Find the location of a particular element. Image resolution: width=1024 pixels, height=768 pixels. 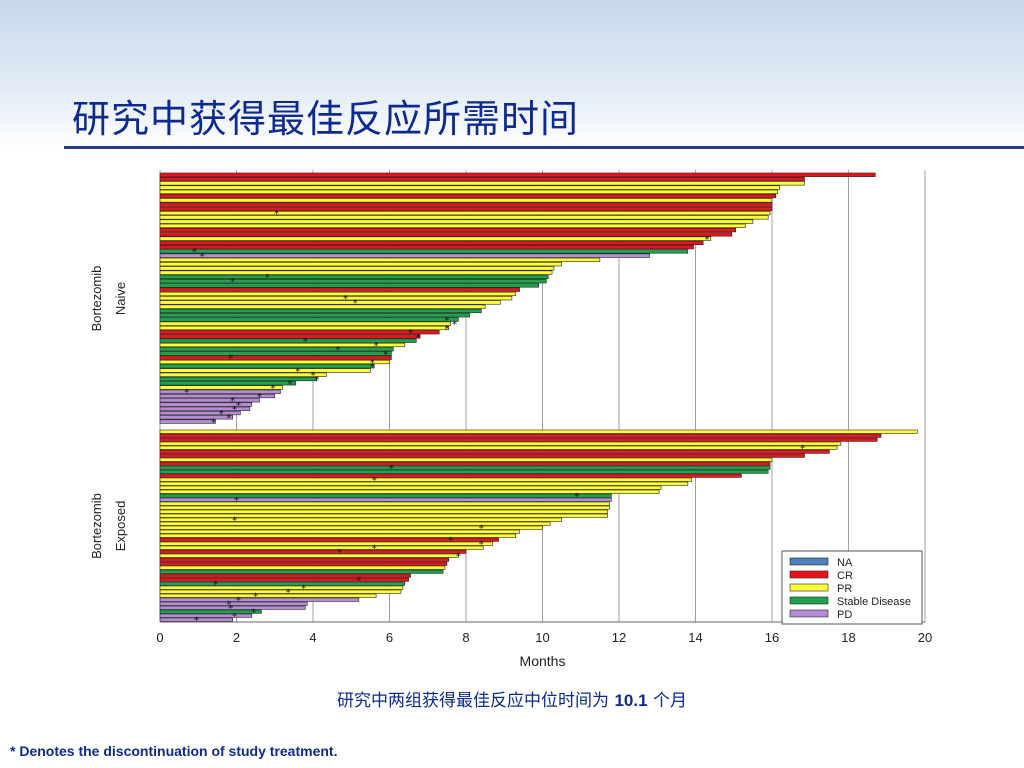

x-tick-label: 12 is located at coordinates (619, 637).